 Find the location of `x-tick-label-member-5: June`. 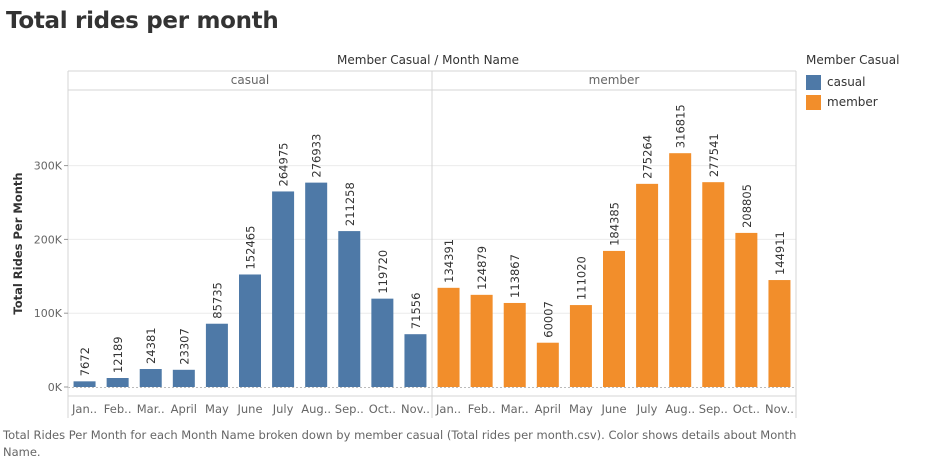

x-tick-label-member-5: June is located at coordinates (613, 409).